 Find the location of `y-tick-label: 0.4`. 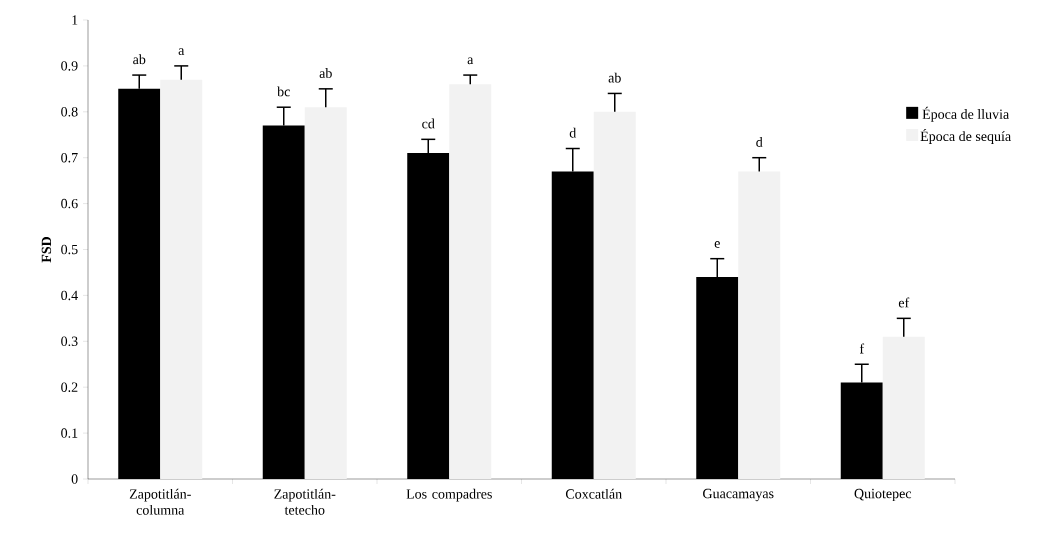

y-tick-label: 0.4 is located at coordinates (69, 295).